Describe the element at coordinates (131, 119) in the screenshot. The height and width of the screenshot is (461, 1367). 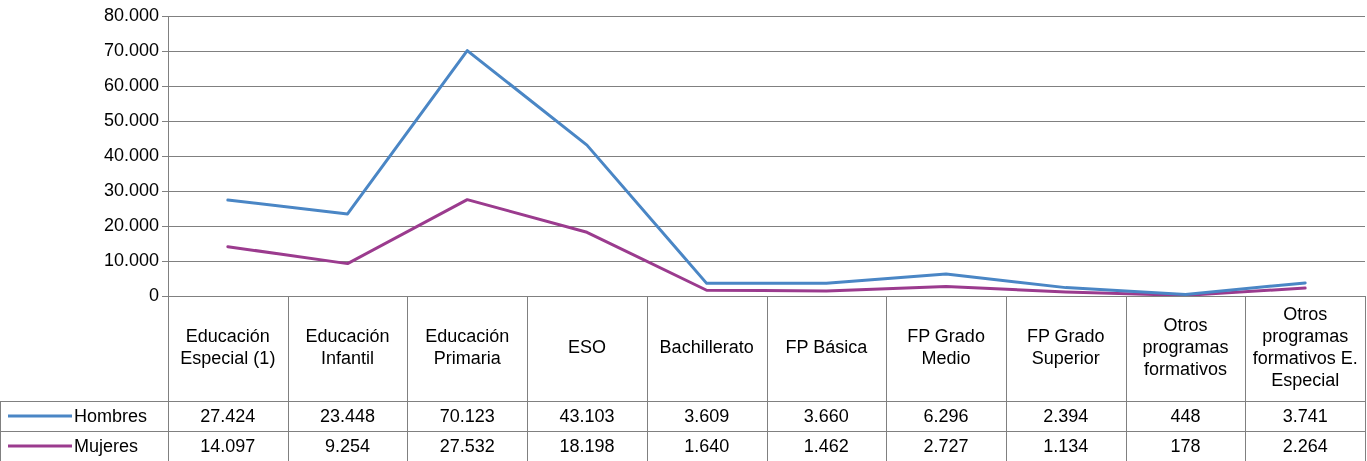
I see `y-tick-label: 50.000` at that location.